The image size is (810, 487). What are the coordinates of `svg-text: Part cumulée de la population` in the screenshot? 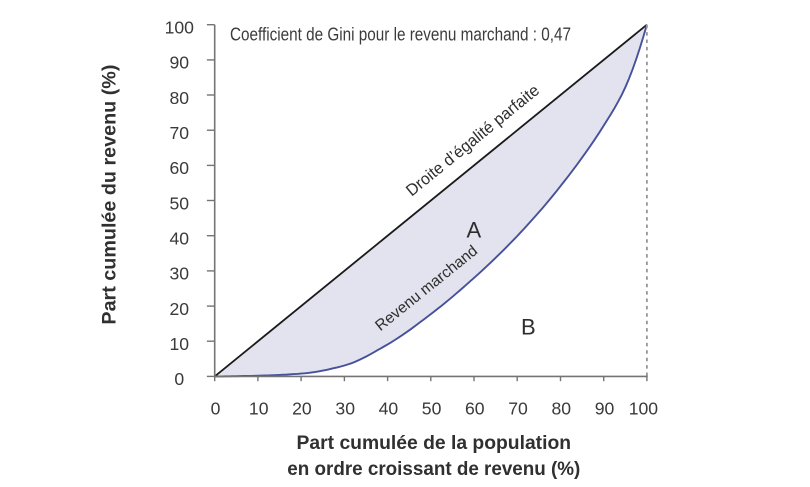 It's located at (434, 443).